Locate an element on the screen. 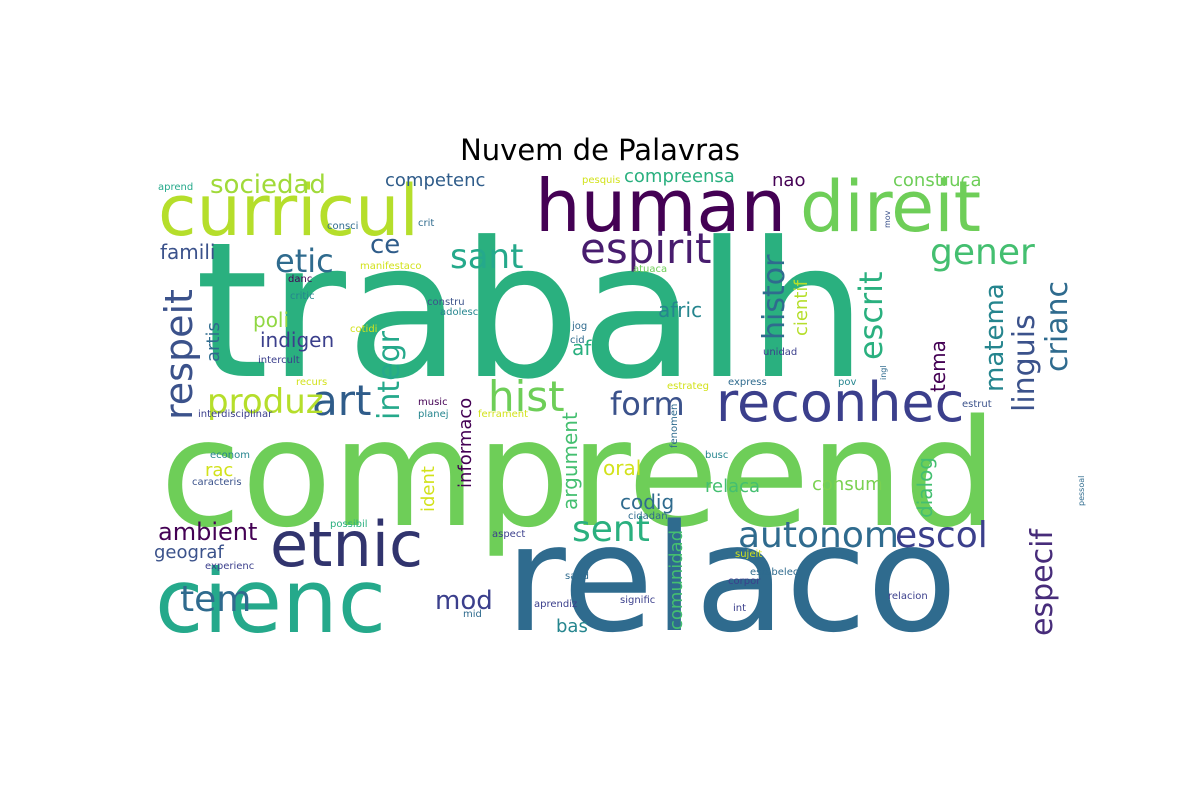 The width and height of the screenshot is (1200, 800). word-mid: mid is located at coordinates (472, 614).